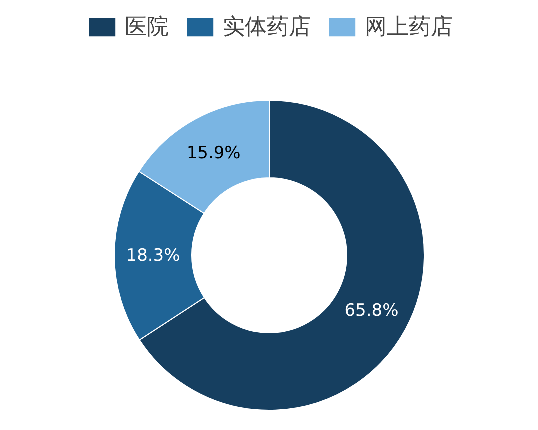 The width and height of the screenshot is (538, 430). I want to click on data-label: 65.8%, so click(371, 310).